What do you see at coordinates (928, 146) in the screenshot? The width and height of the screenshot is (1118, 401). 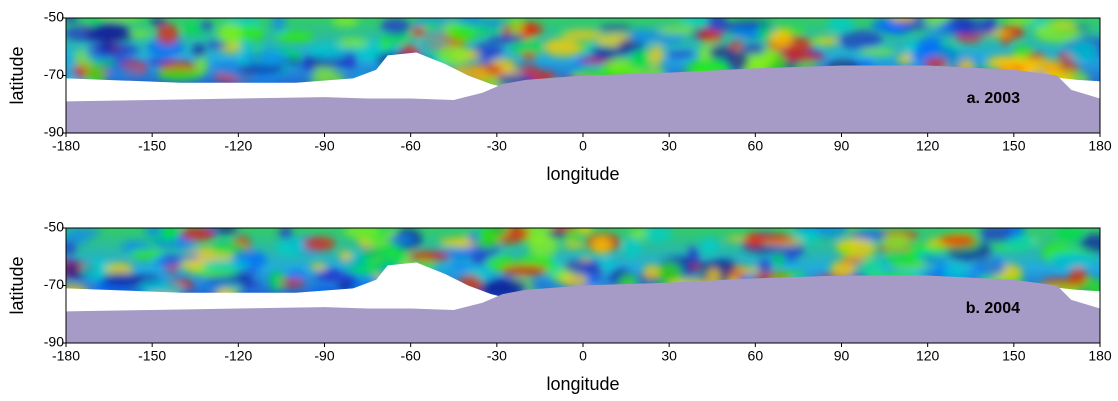 I see `x-tick-label: 120` at bounding box center [928, 146].